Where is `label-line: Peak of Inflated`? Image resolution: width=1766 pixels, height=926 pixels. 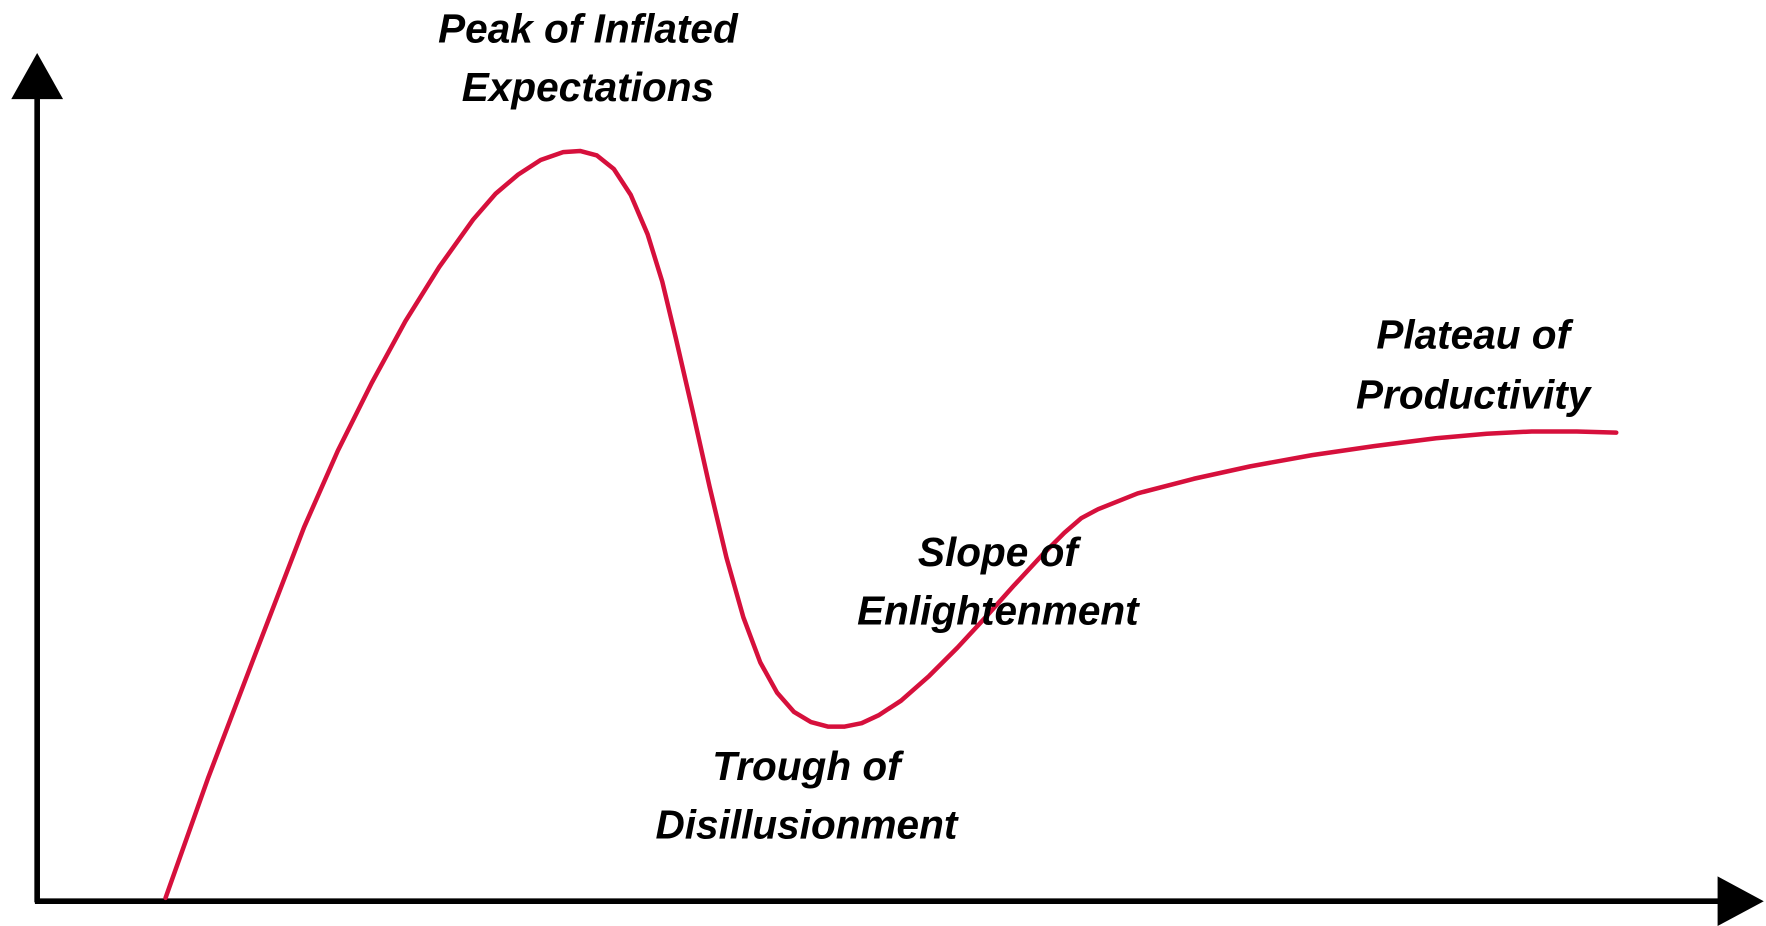
label-line: Peak of Inflated is located at coordinates (588, 28).